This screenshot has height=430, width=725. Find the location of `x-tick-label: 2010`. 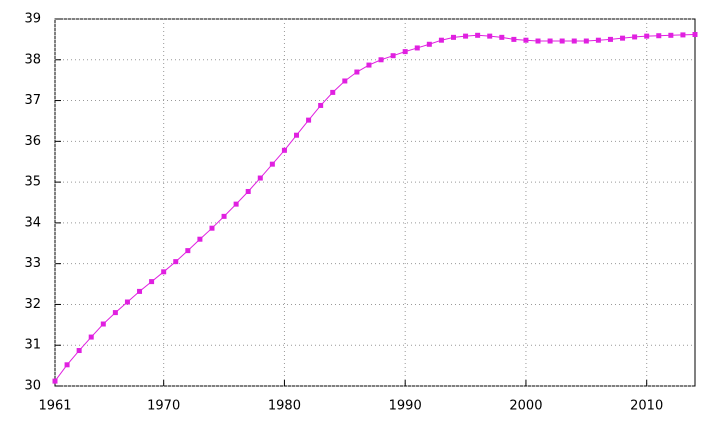

x-tick-label: 2010 is located at coordinates (646, 406).